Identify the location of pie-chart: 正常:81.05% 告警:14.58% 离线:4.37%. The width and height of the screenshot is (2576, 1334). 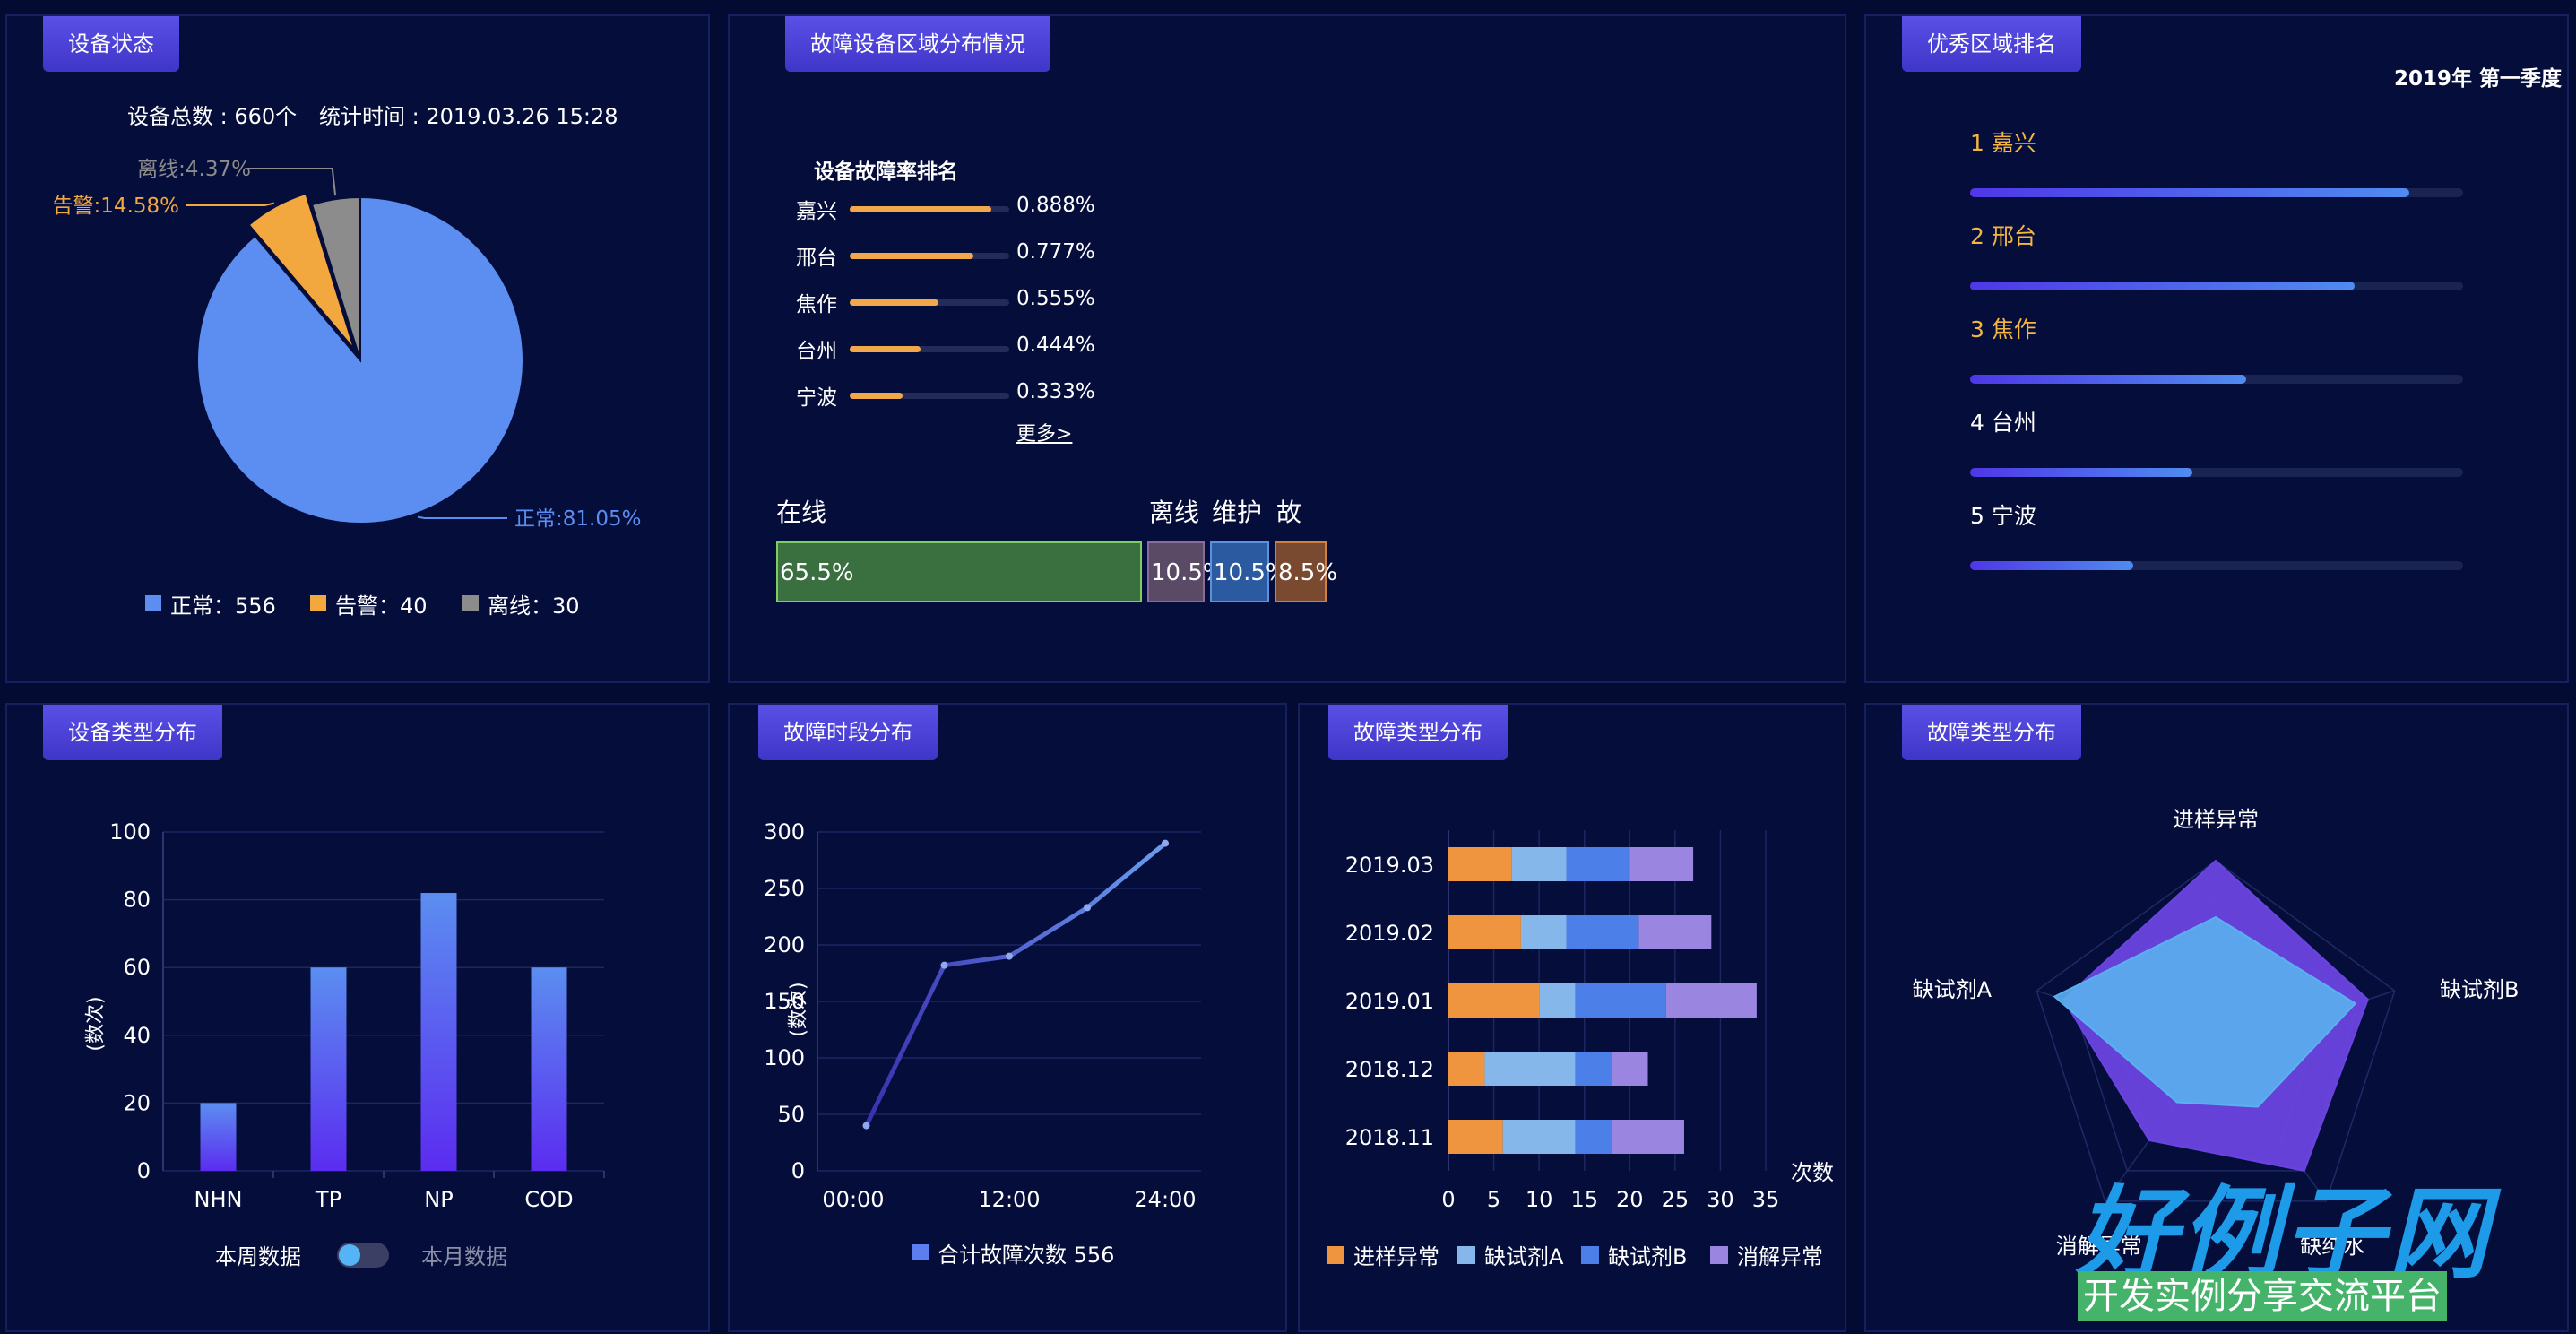
(347, 344).